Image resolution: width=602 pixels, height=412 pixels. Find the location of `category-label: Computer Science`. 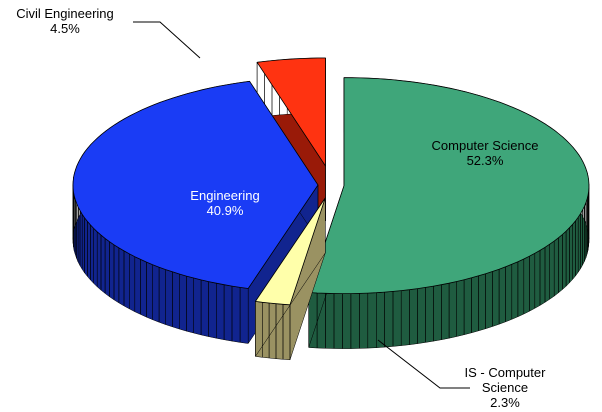

category-label: Computer Science is located at coordinates (485, 145).